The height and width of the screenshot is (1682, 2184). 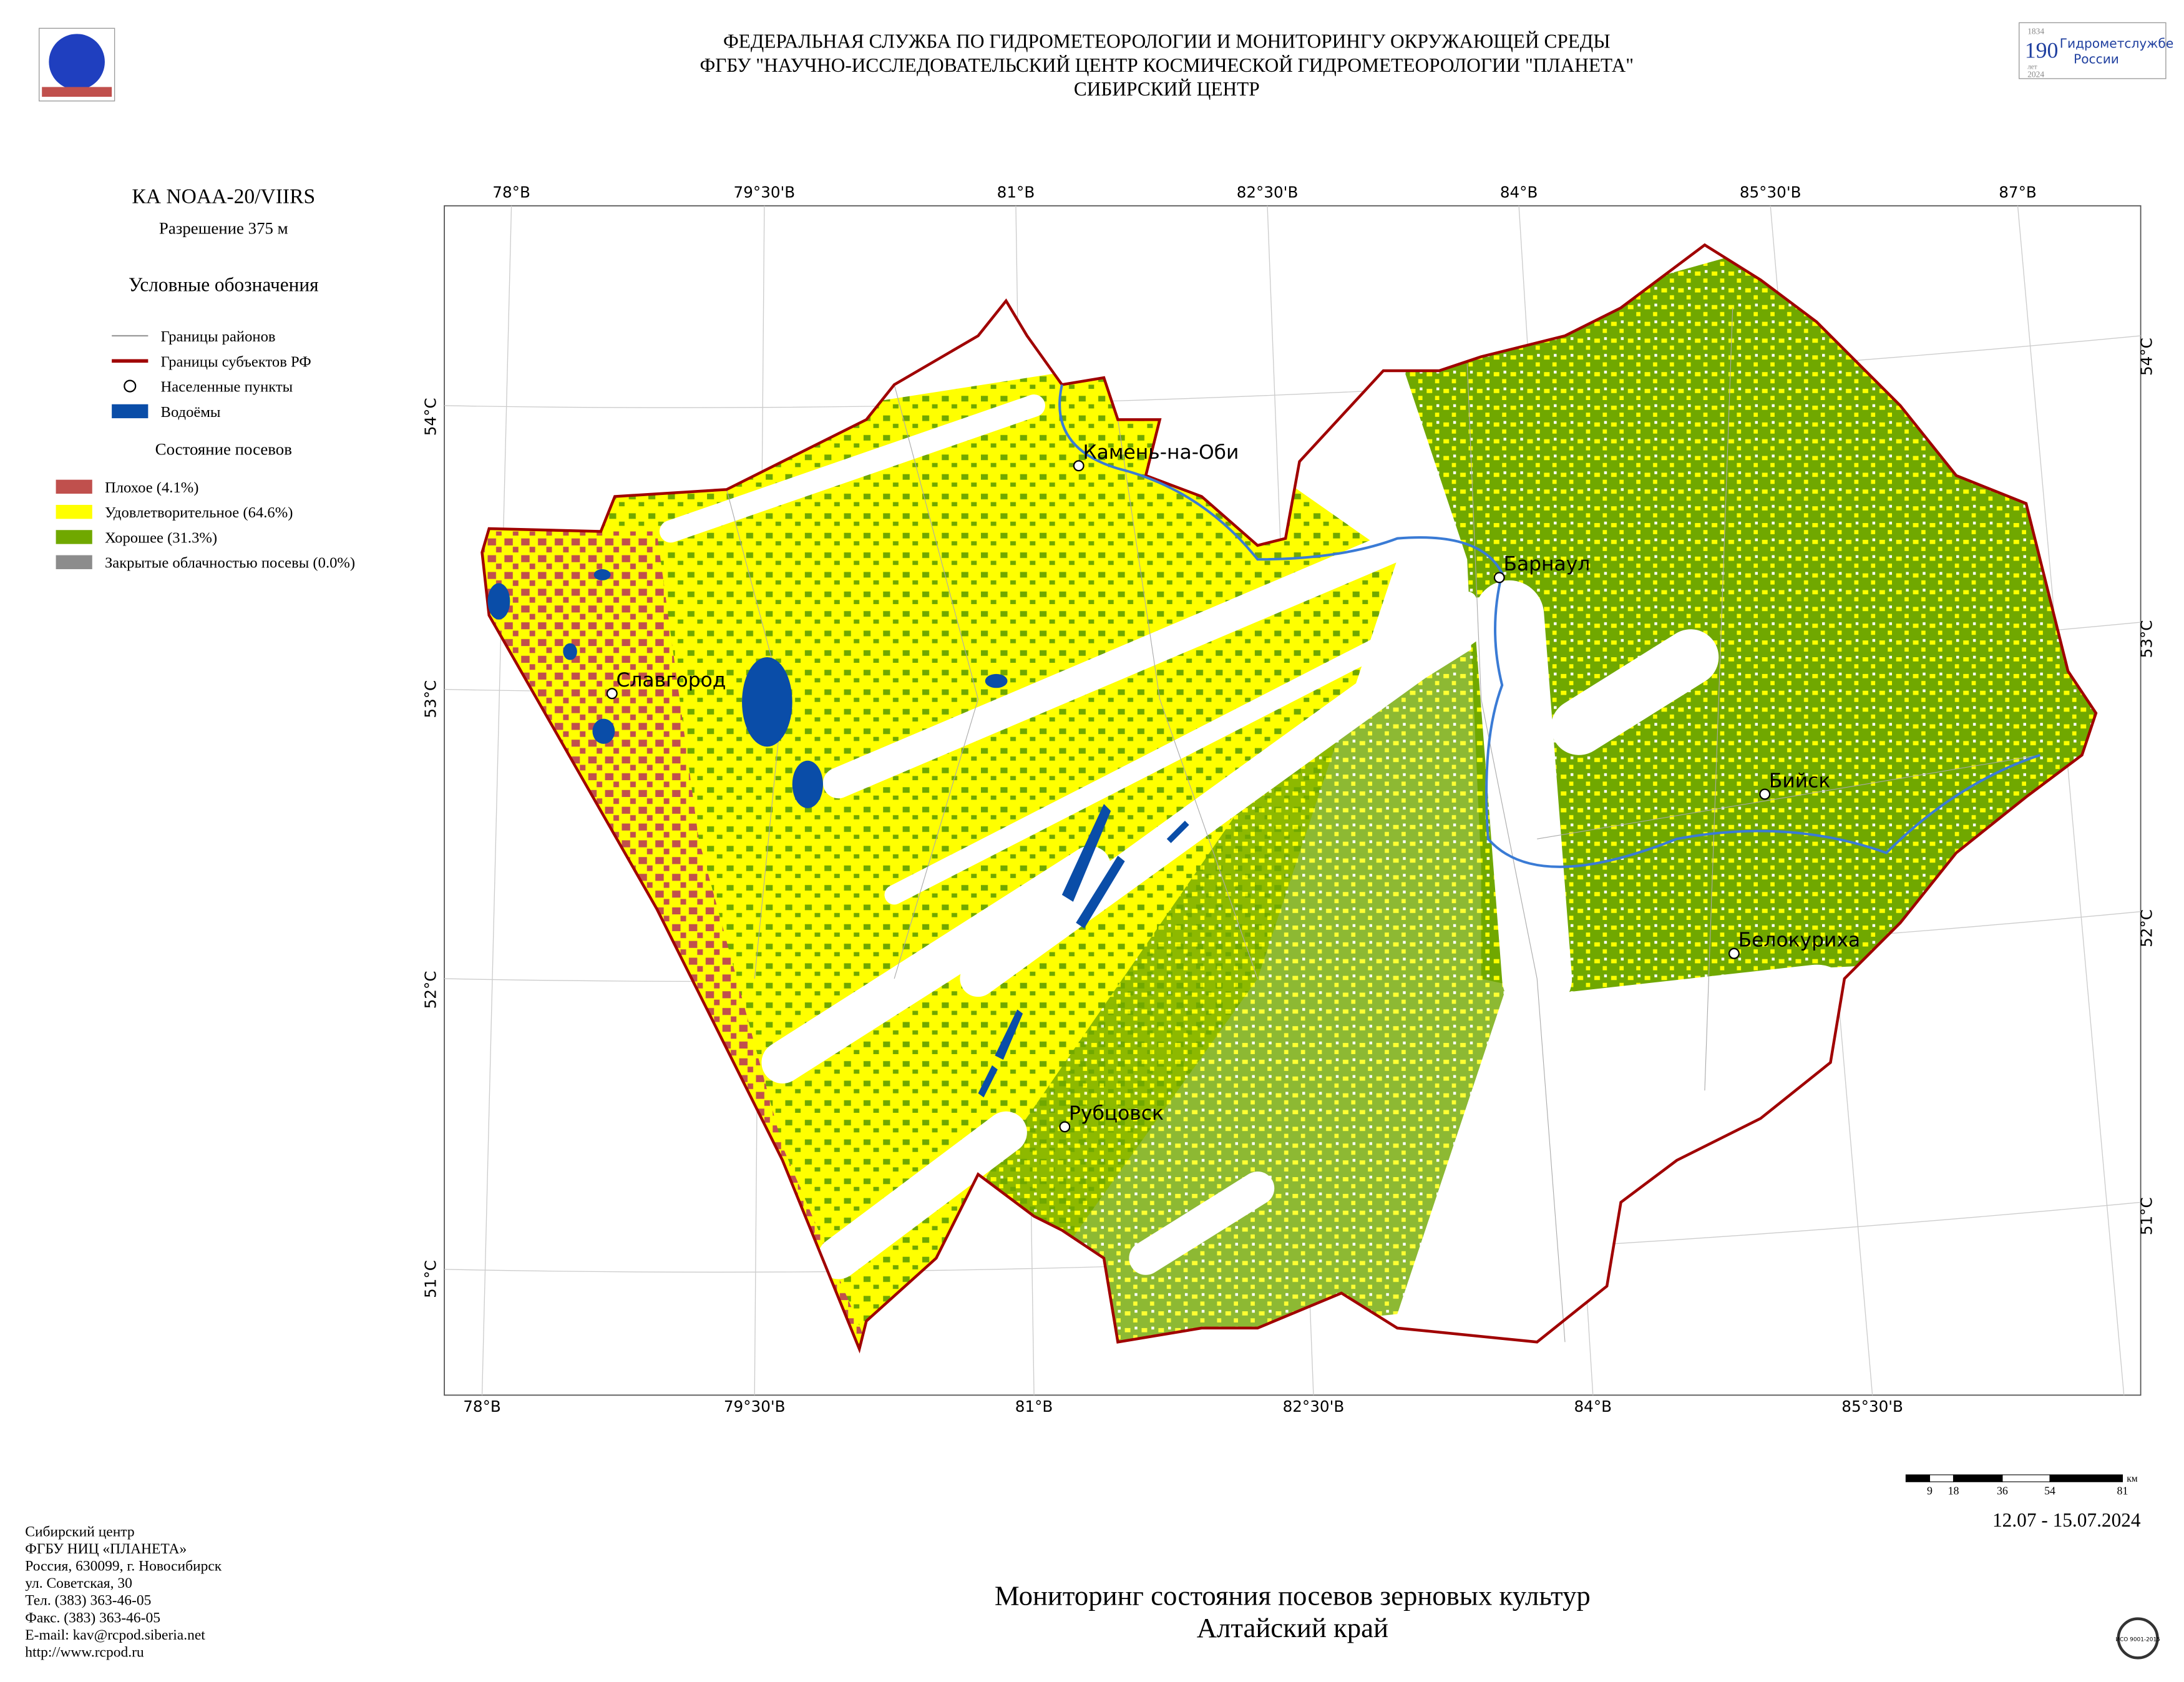 I want to click on footer-line: ул. Советская, 30, so click(x=78, y=1583).